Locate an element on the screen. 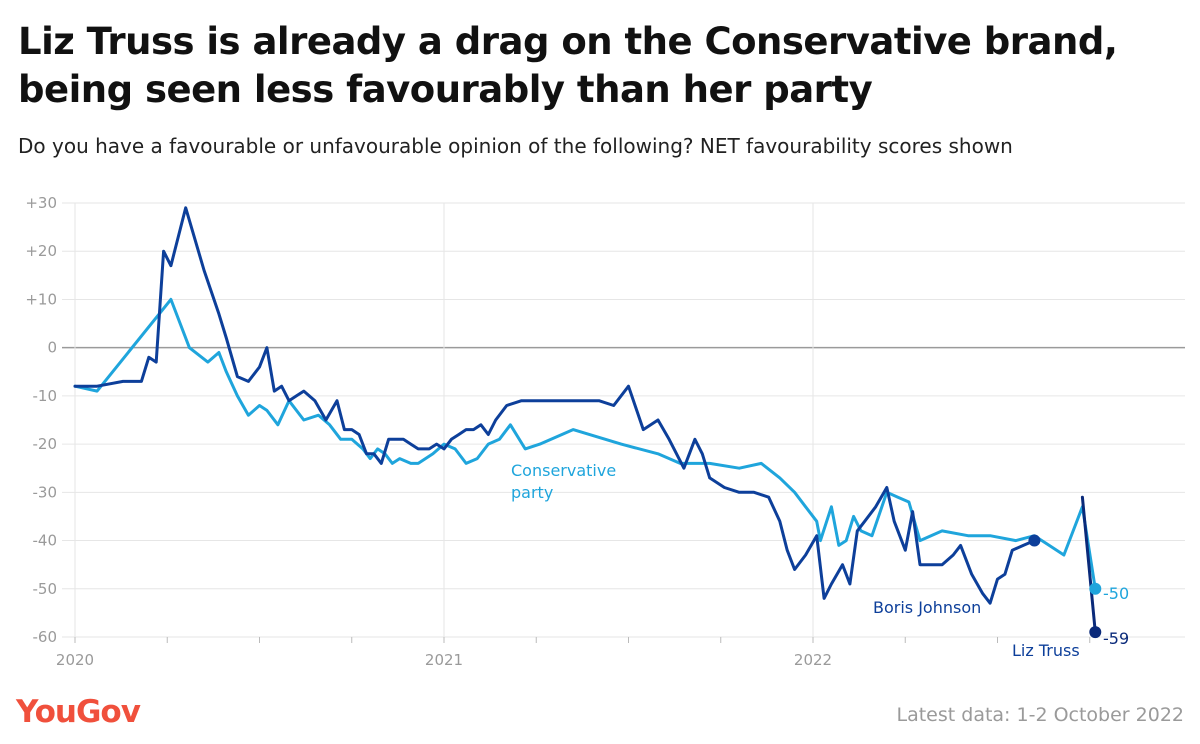 The image size is (1200, 744). annotation-liz-truss: Liz Truss is located at coordinates (1046, 650).